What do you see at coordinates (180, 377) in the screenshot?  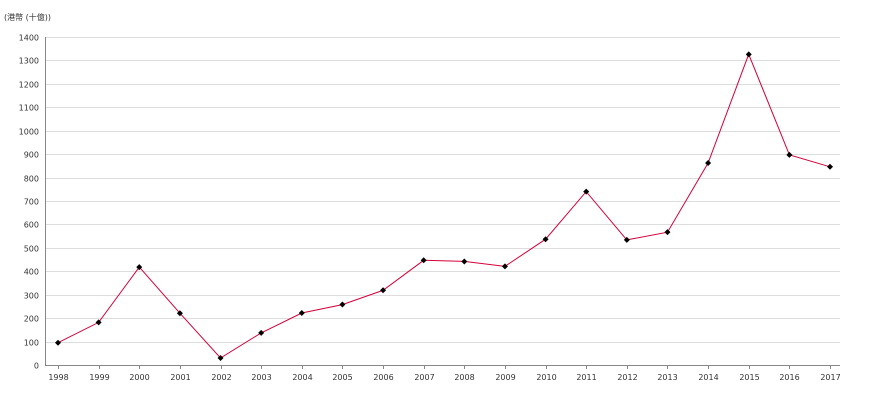 I see `x-tick-label: 2001` at bounding box center [180, 377].